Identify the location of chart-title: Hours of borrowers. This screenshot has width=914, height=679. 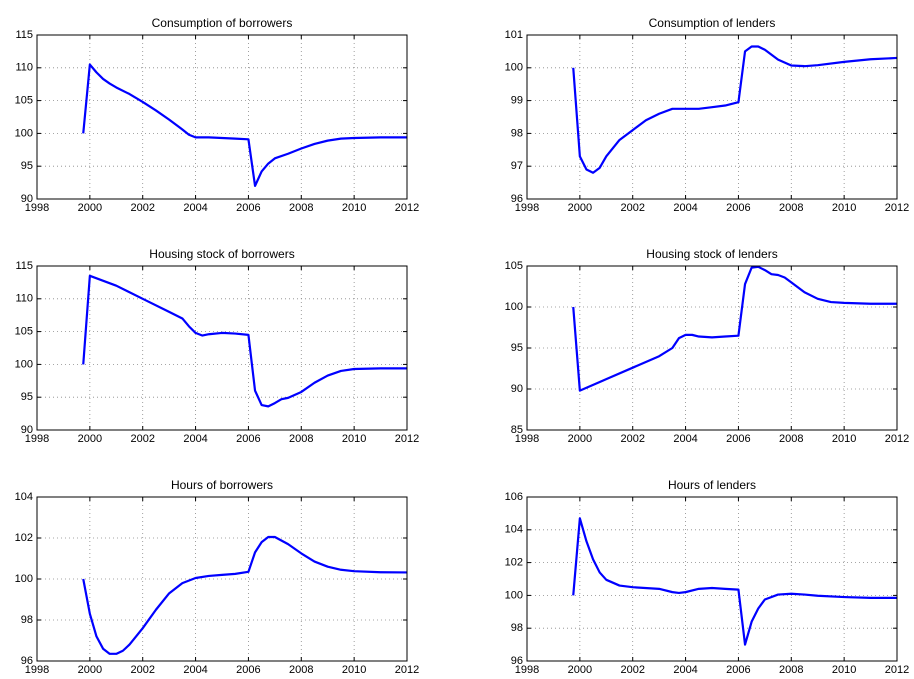
(222, 485).